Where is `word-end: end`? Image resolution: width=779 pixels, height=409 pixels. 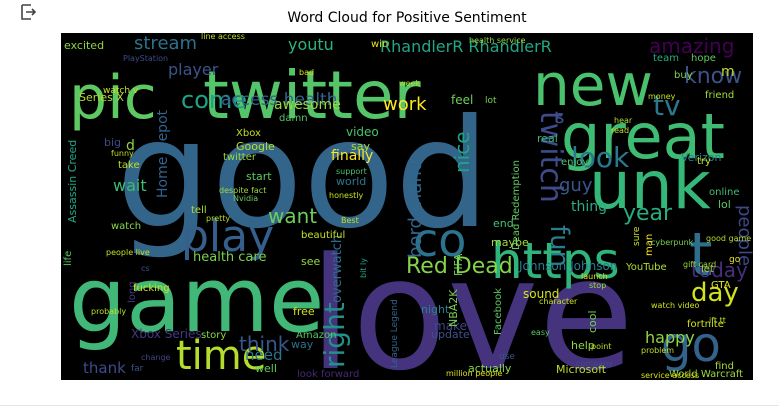 word-end: end is located at coordinates (503, 223).